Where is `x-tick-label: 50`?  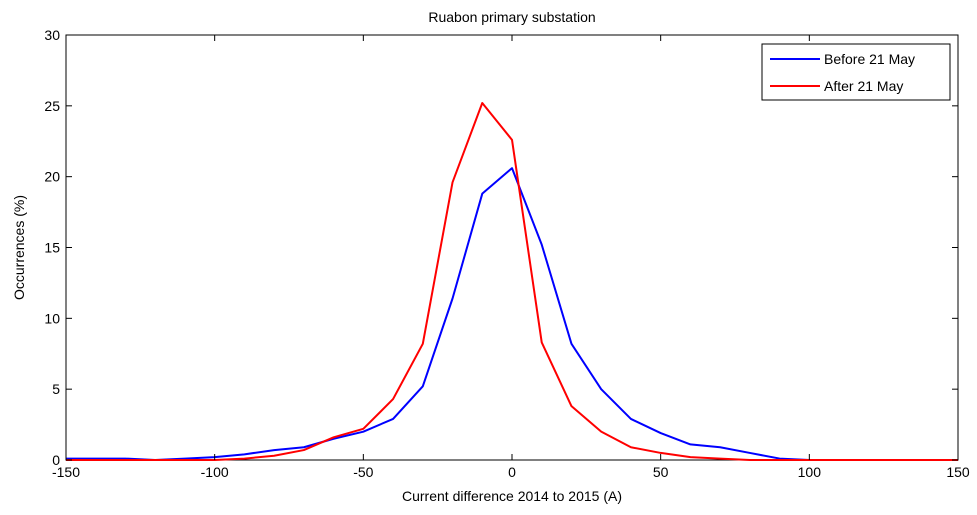
x-tick-label: 50 is located at coordinates (661, 472).